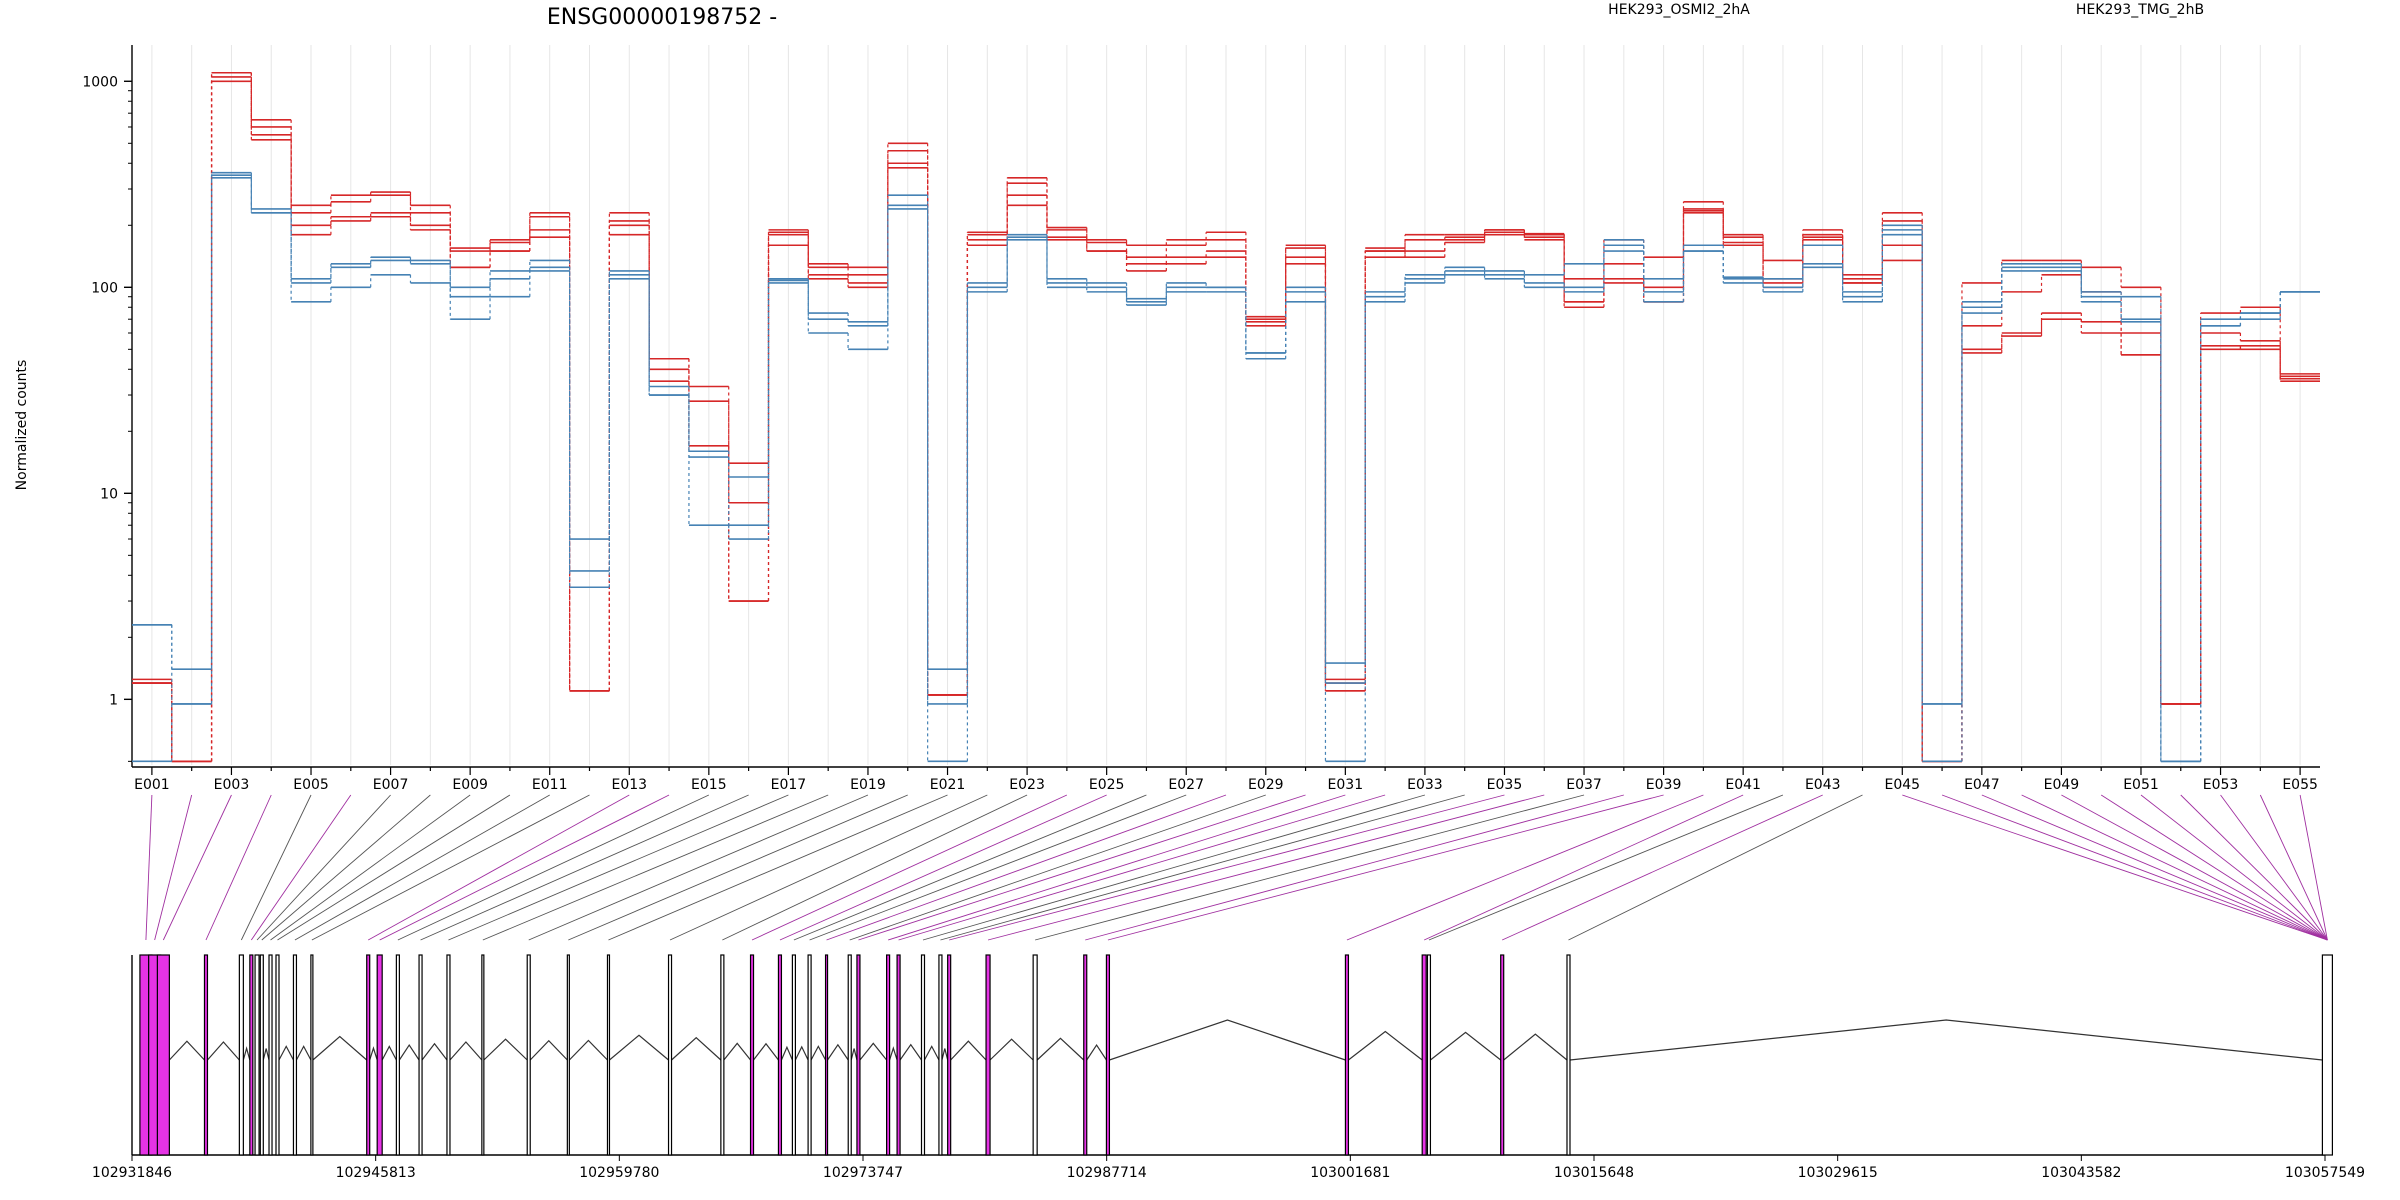 The height and width of the screenshot is (1200, 2400). What do you see at coordinates (1664, 785) in the screenshot?
I see `x-tick-label: E039` at bounding box center [1664, 785].